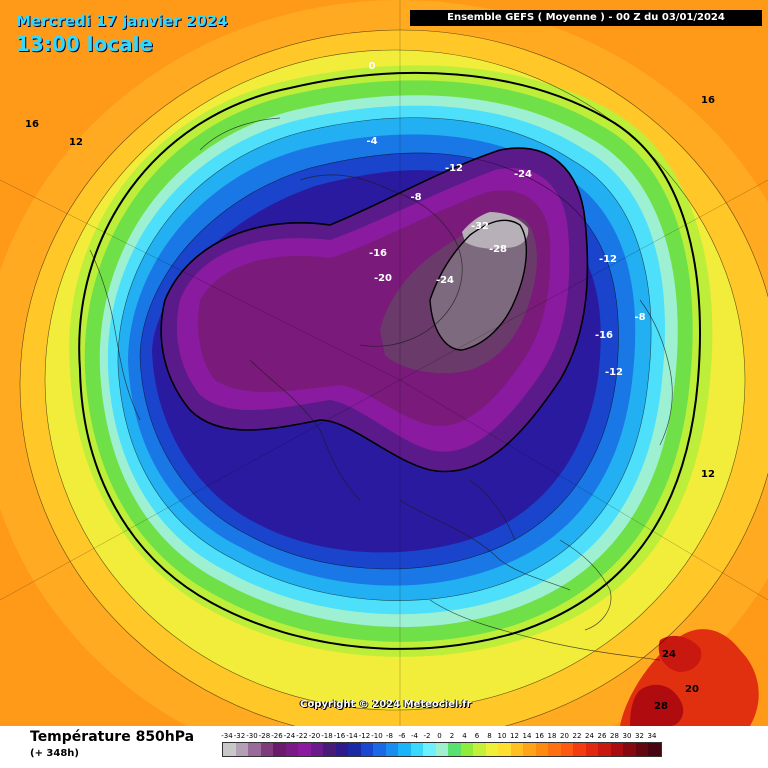  Describe the element at coordinates (327, 736) in the screenshot. I see `legend-tick: -18` at that location.